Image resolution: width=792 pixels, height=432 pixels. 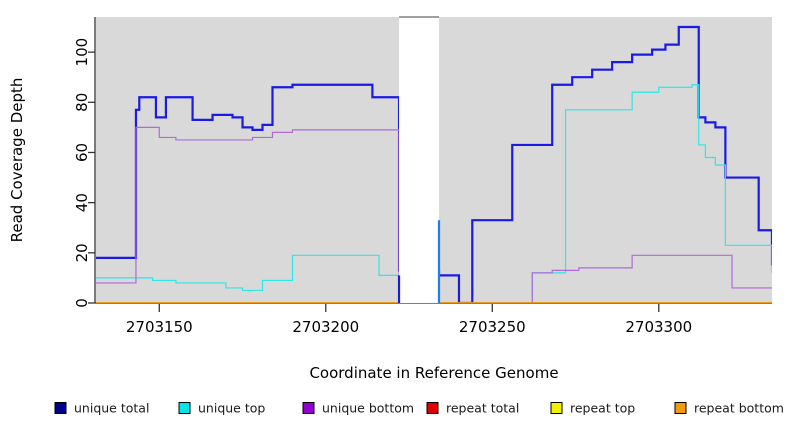 What do you see at coordinates (419, 160) in the screenshot?
I see `no-data-gap-overlay` at bounding box center [419, 160].